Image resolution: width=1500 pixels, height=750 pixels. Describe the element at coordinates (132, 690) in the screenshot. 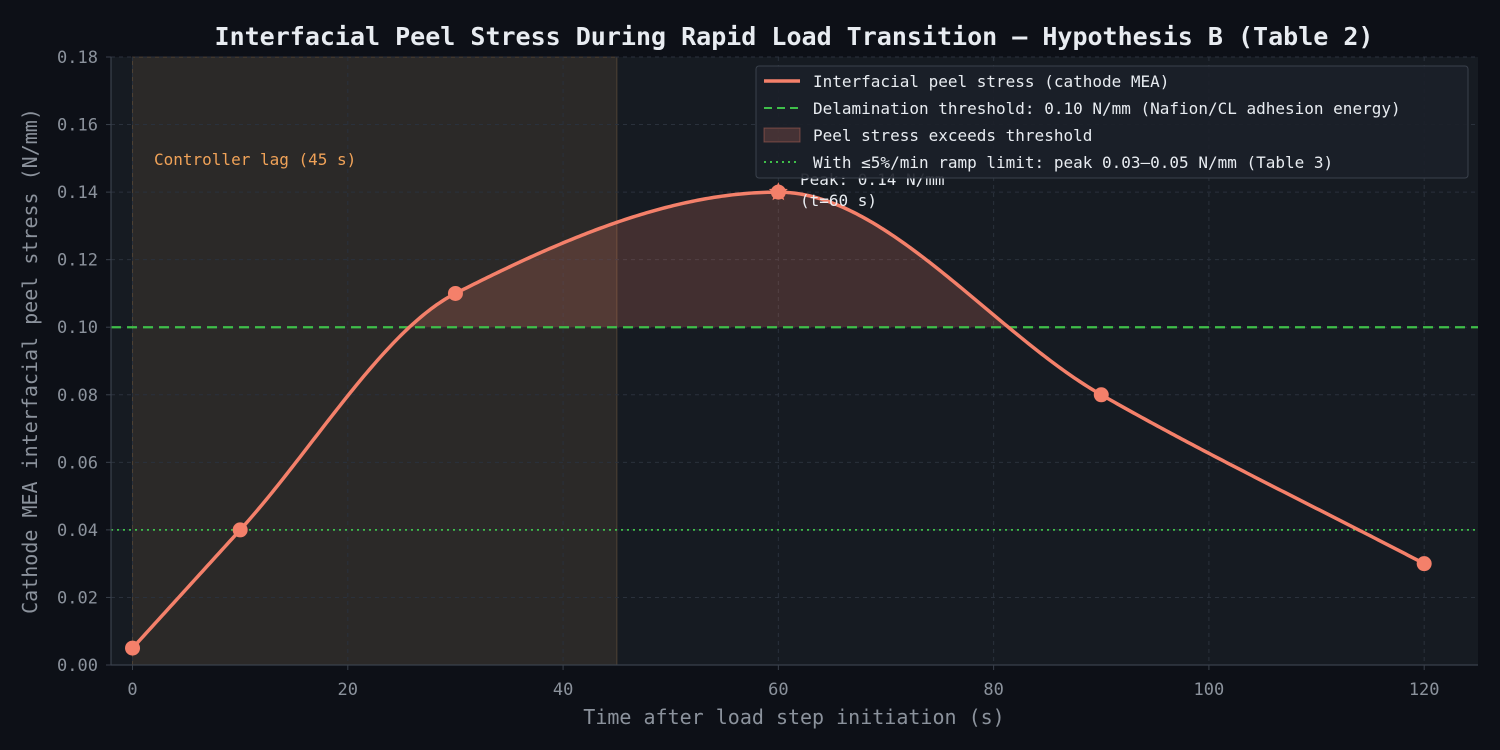

I see `x-tick-label: 0` at that location.